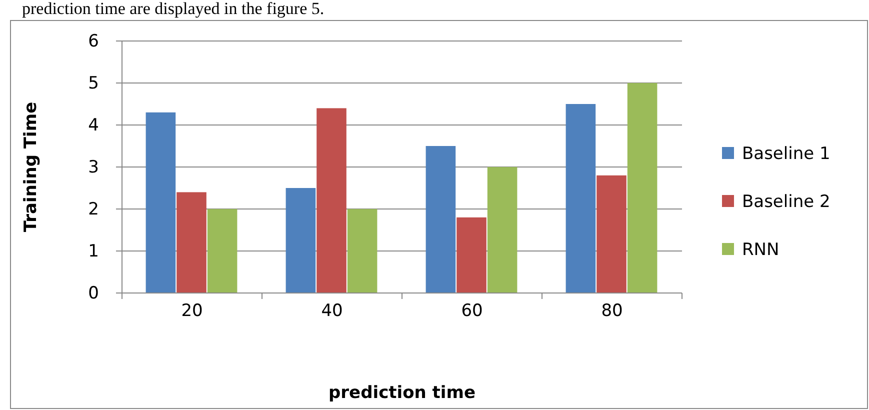  Describe the element at coordinates (472, 311) in the screenshot. I see `x-tick-label: 60` at that location.